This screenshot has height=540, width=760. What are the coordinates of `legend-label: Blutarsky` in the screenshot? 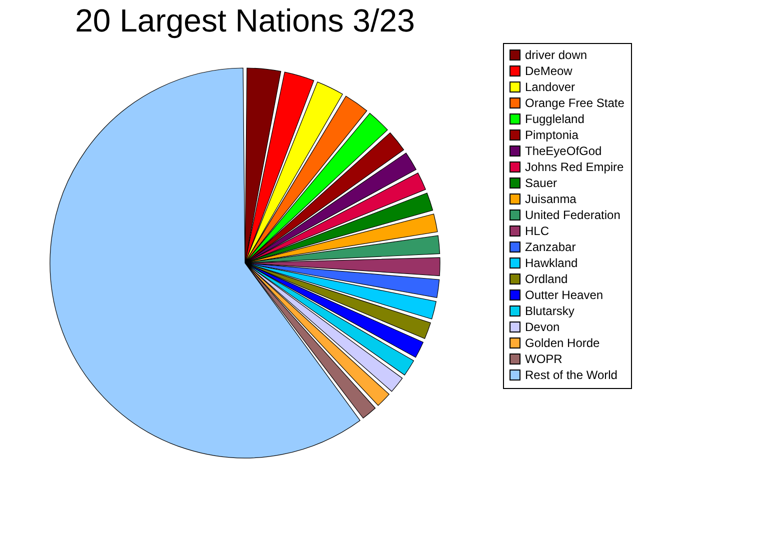 It's located at (549, 311).